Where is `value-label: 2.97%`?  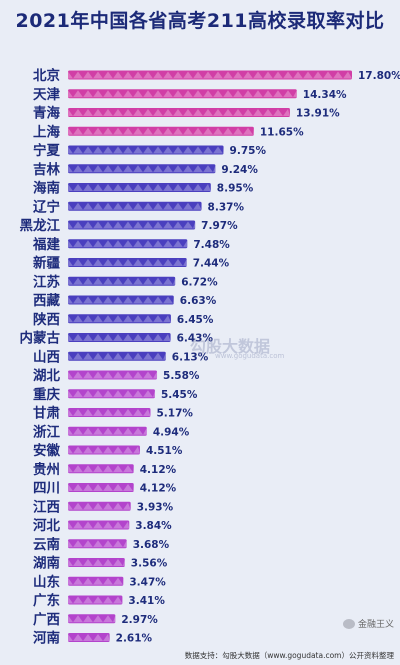
value-label: 2.97% is located at coordinates (139, 620).